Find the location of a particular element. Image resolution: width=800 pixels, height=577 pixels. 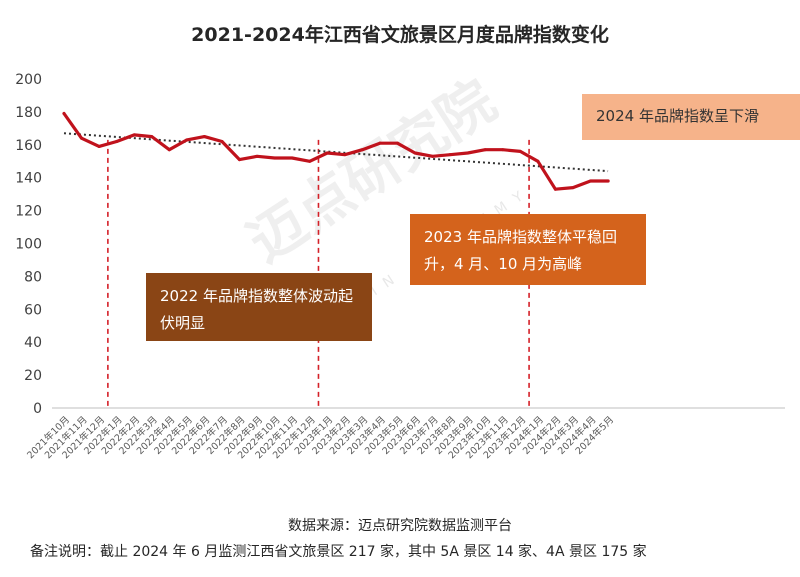

y-tick-labels: 0 20 40 60 80 100 120 140 160 180 200 is located at coordinates (28, 244).